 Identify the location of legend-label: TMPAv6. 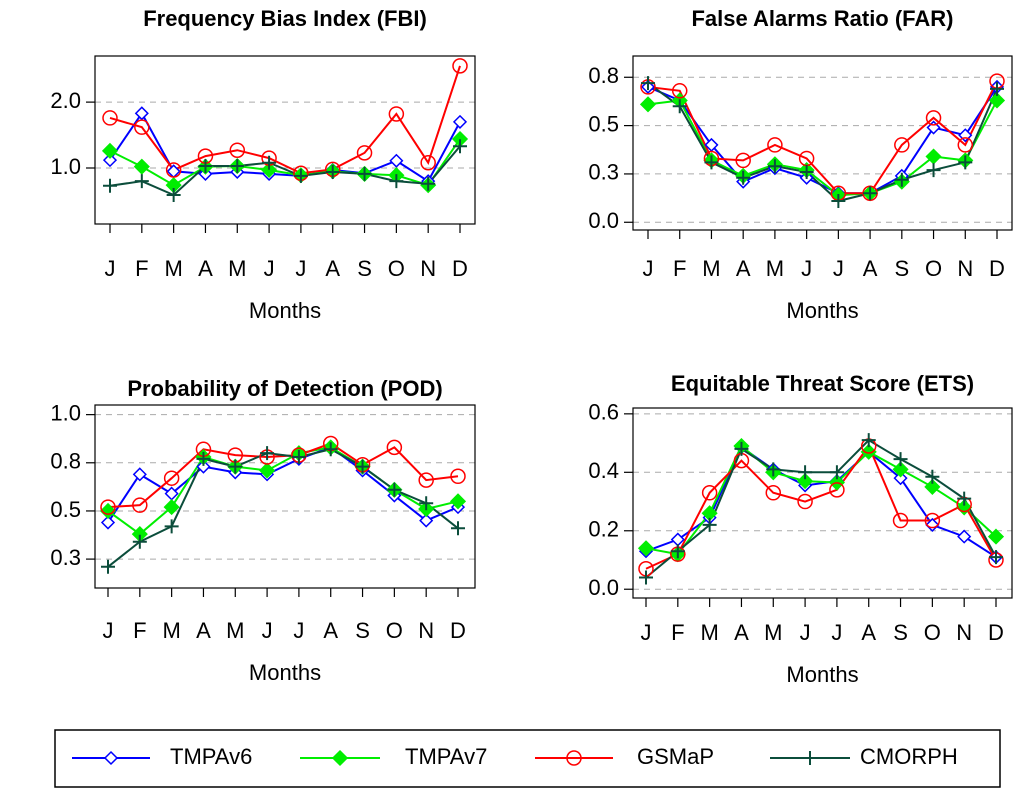
(211, 756).